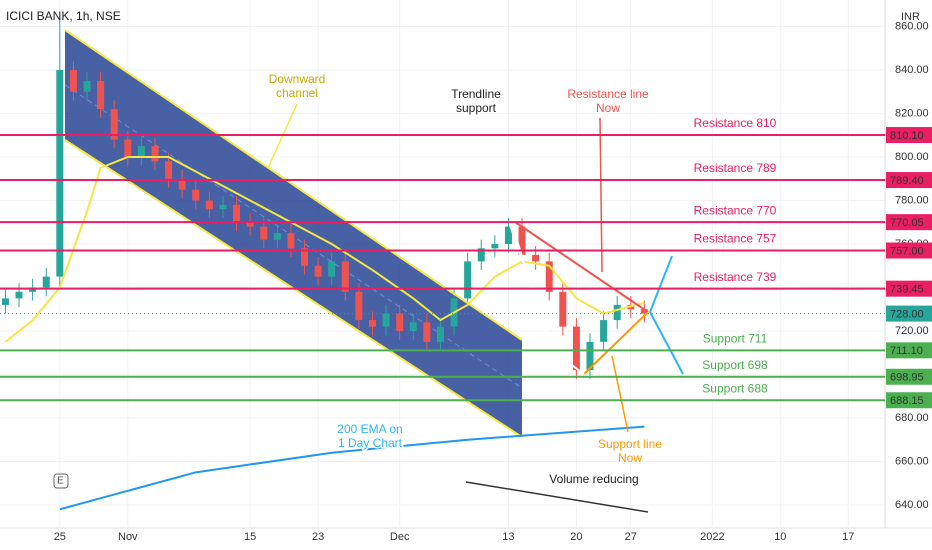 The width and height of the screenshot is (932, 550). What do you see at coordinates (60, 537) in the screenshot?
I see `x-tick-label: 25` at bounding box center [60, 537].